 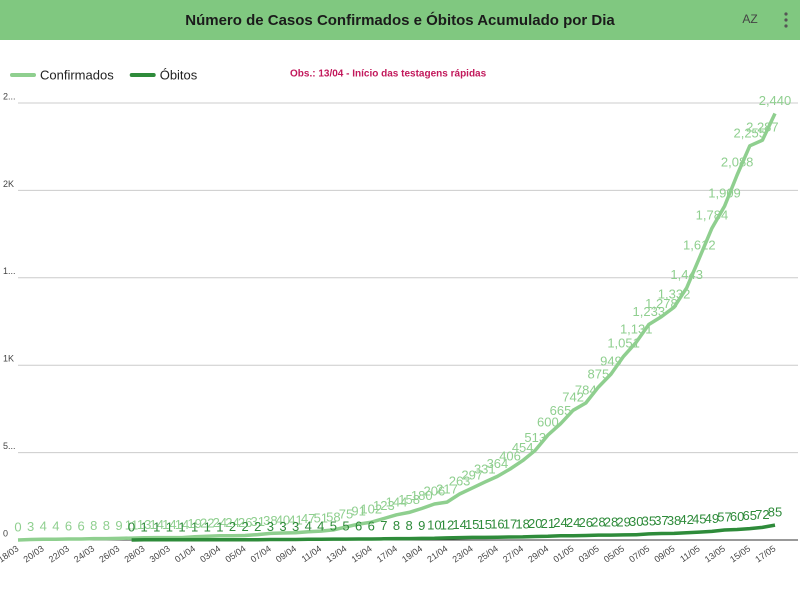 I want to click on data-label: 29, so click(x=623, y=521).